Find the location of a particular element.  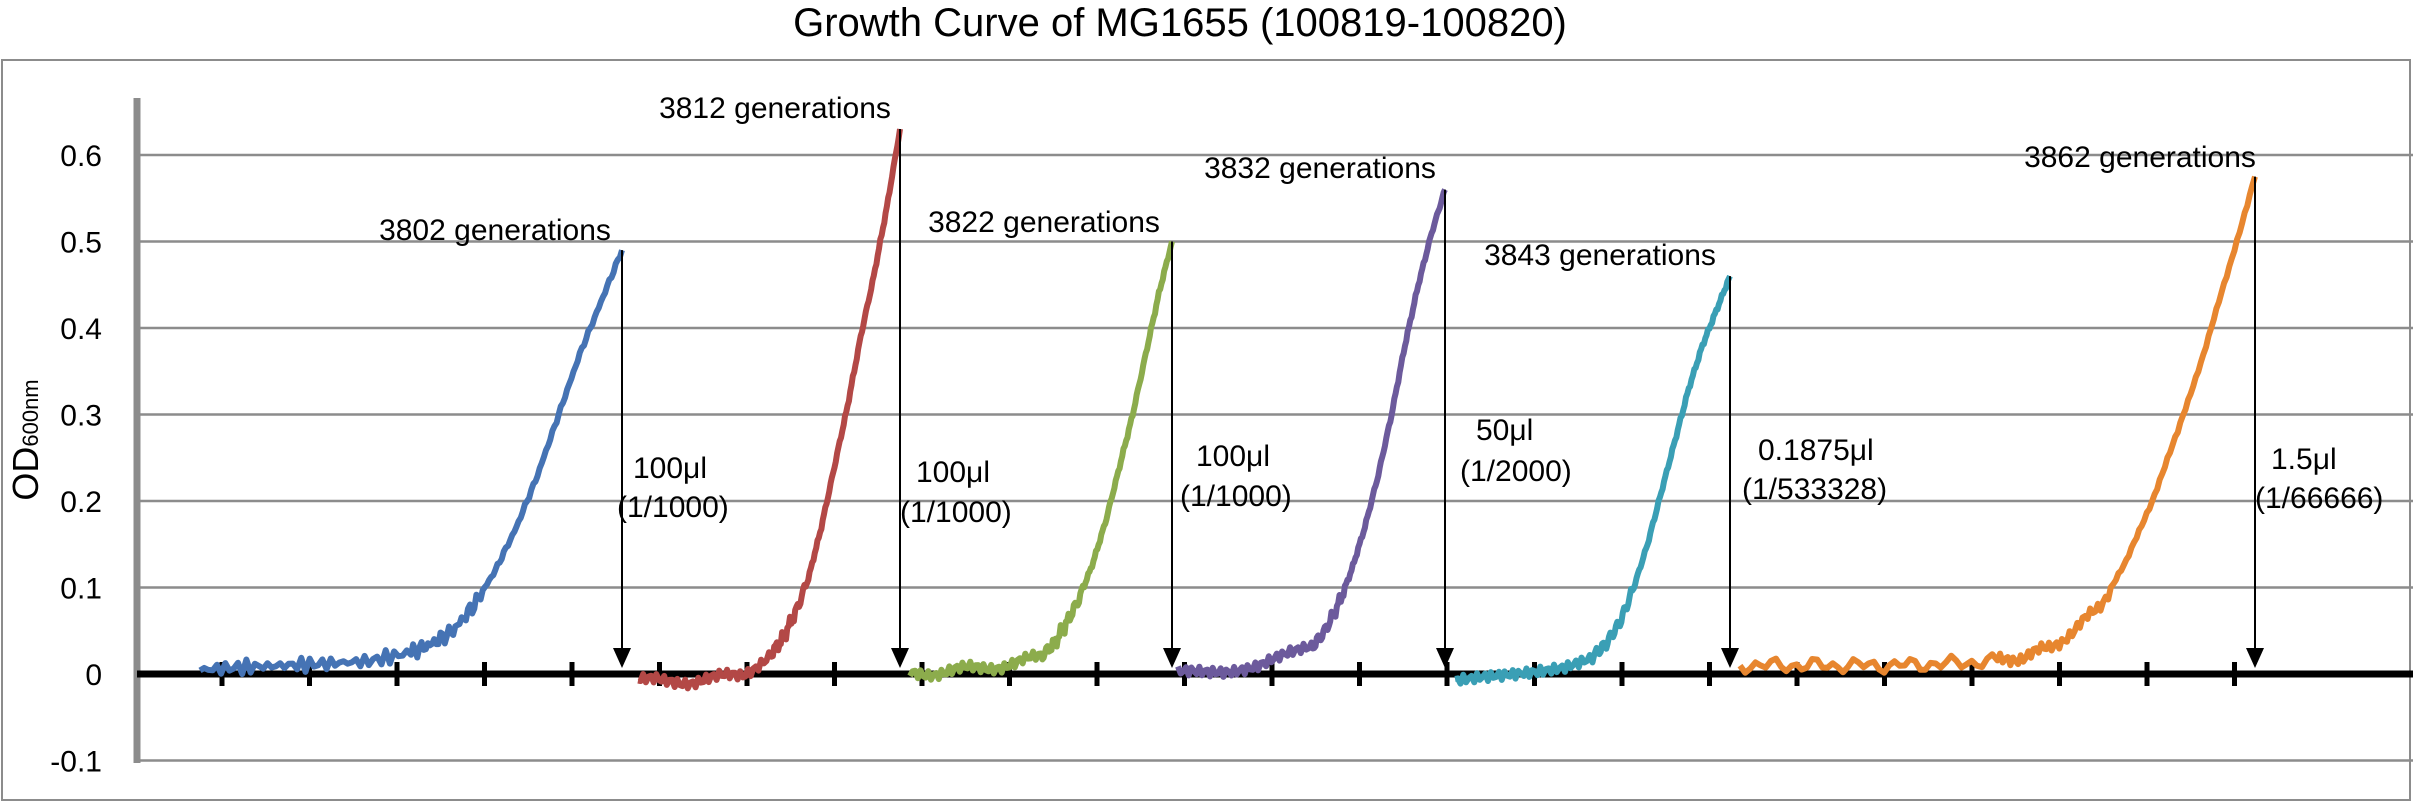

y-axis-tick-labels: -0.1 0 0.1 0.2 0.3 0.4 0.5 0.6 is located at coordinates (76, 459).